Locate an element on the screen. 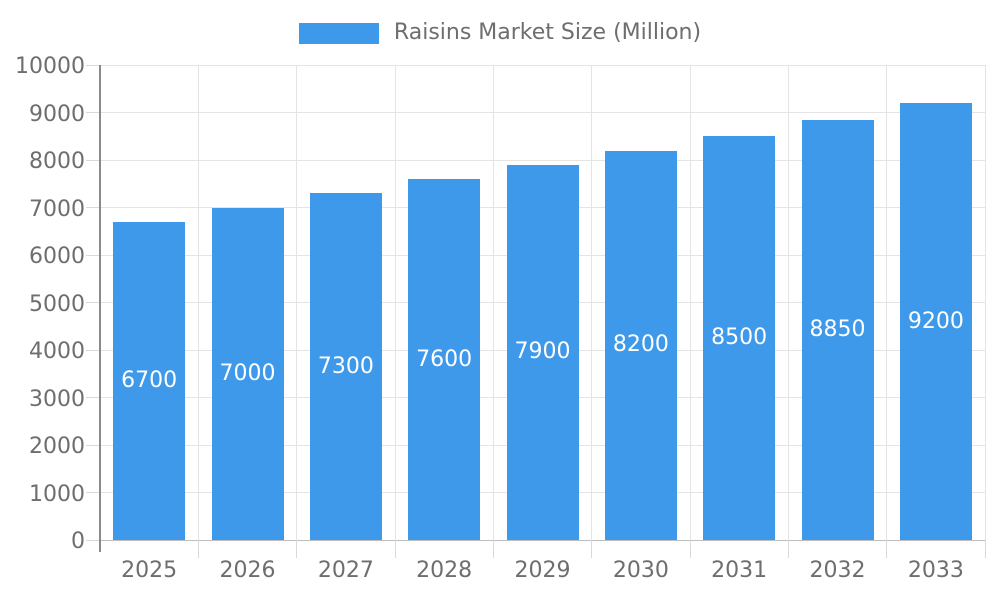  y-axis-tick-label: 9000 is located at coordinates (57, 114).